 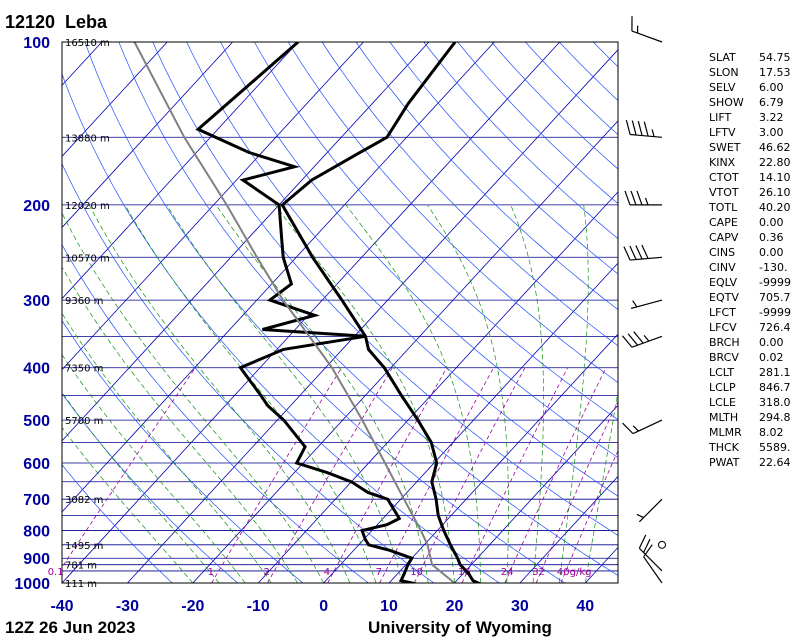 What do you see at coordinates (117, 523) in the screenshot?
I see `dry-adiabat-line` at bounding box center [117, 523].